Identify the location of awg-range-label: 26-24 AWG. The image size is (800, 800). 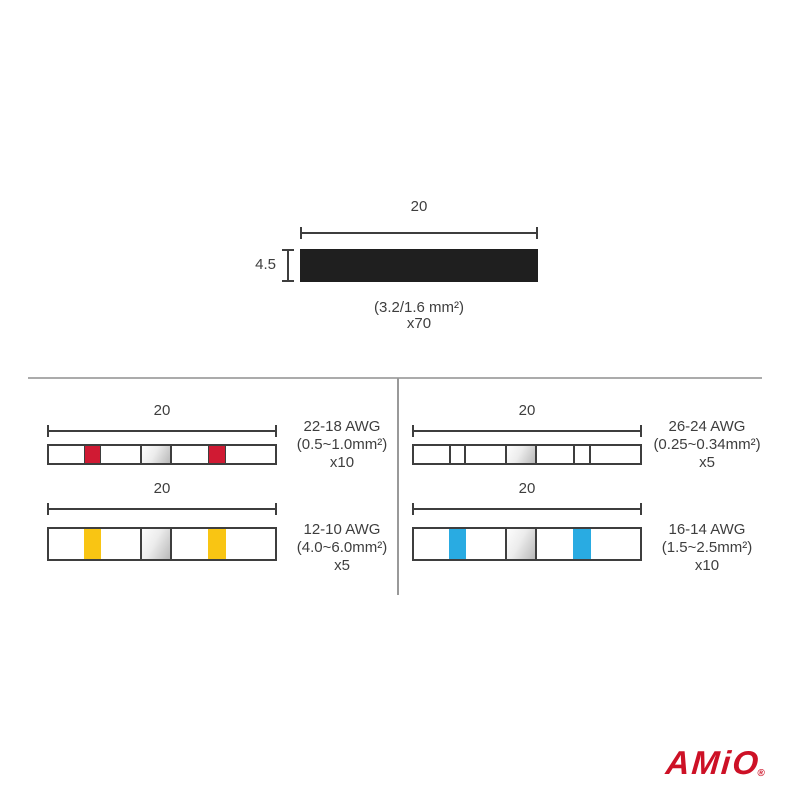
(707, 426).